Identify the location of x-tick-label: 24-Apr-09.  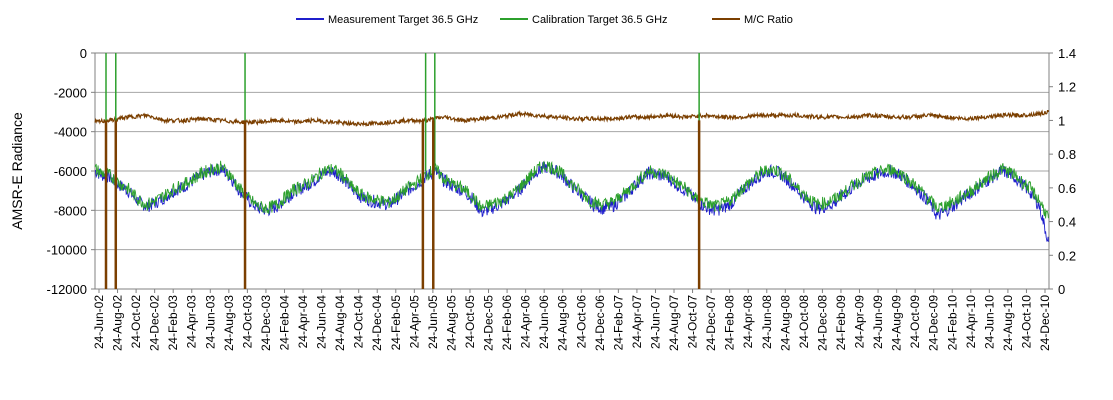
(860, 322).